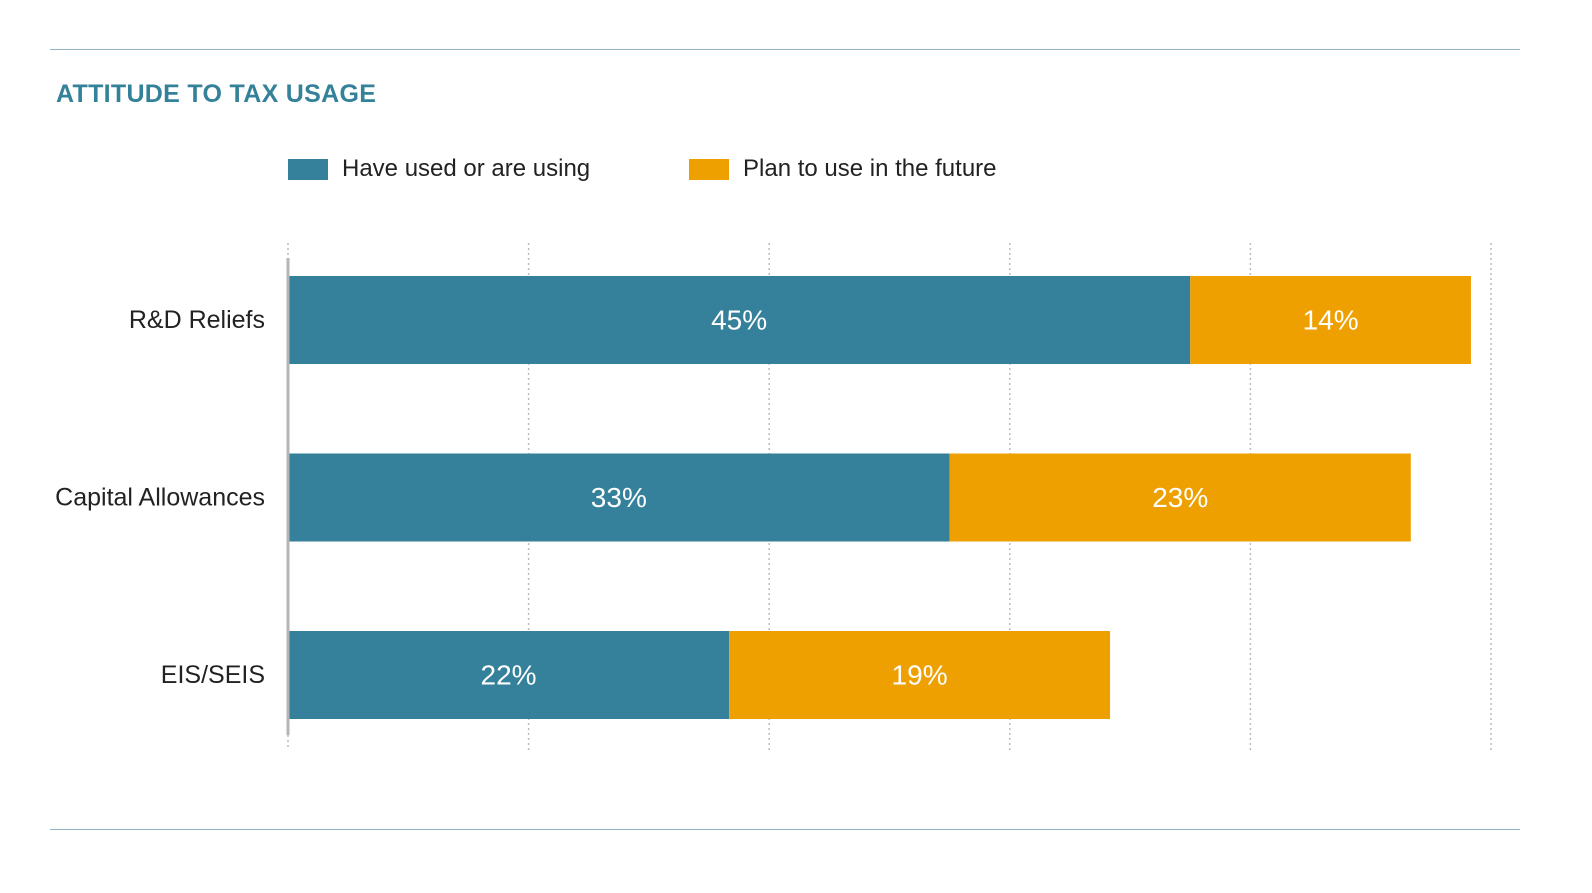 This screenshot has height=893, width=1592. What do you see at coordinates (870, 168) in the screenshot?
I see `legend-label-plan: Plan to use in the future` at bounding box center [870, 168].